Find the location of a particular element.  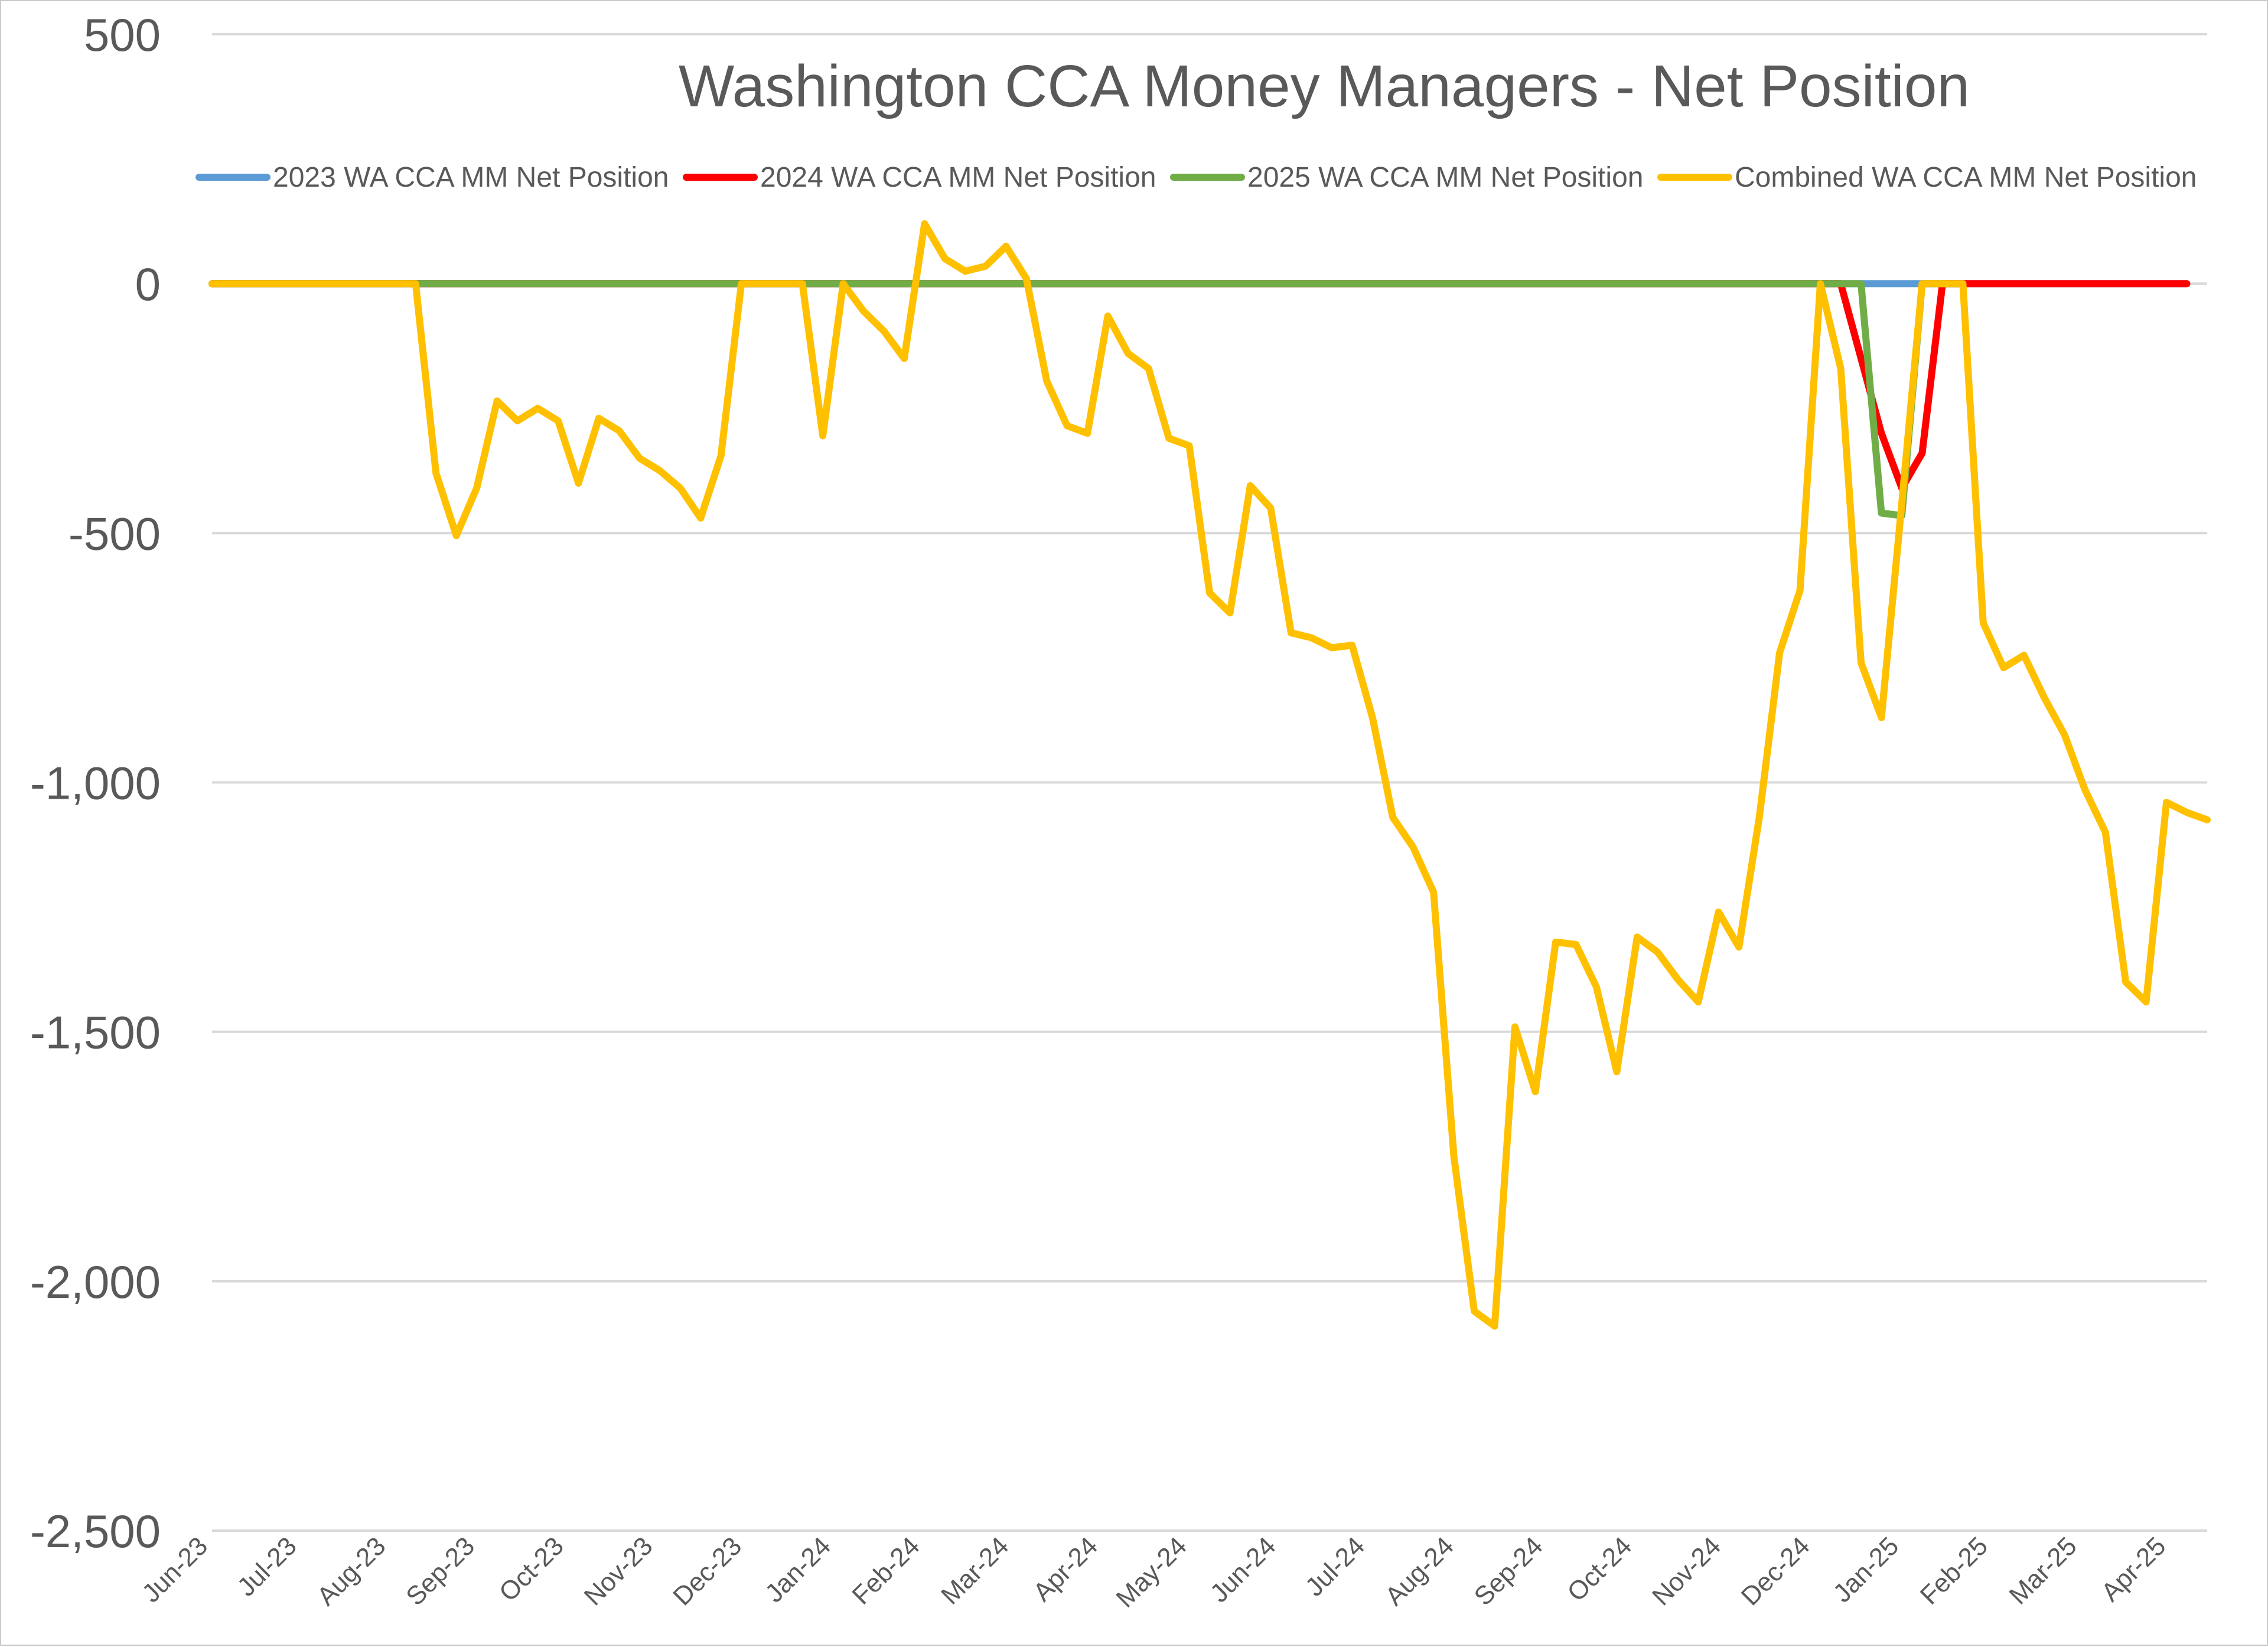

x-tick-label: Feb-24 is located at coordinates (885, 1570).